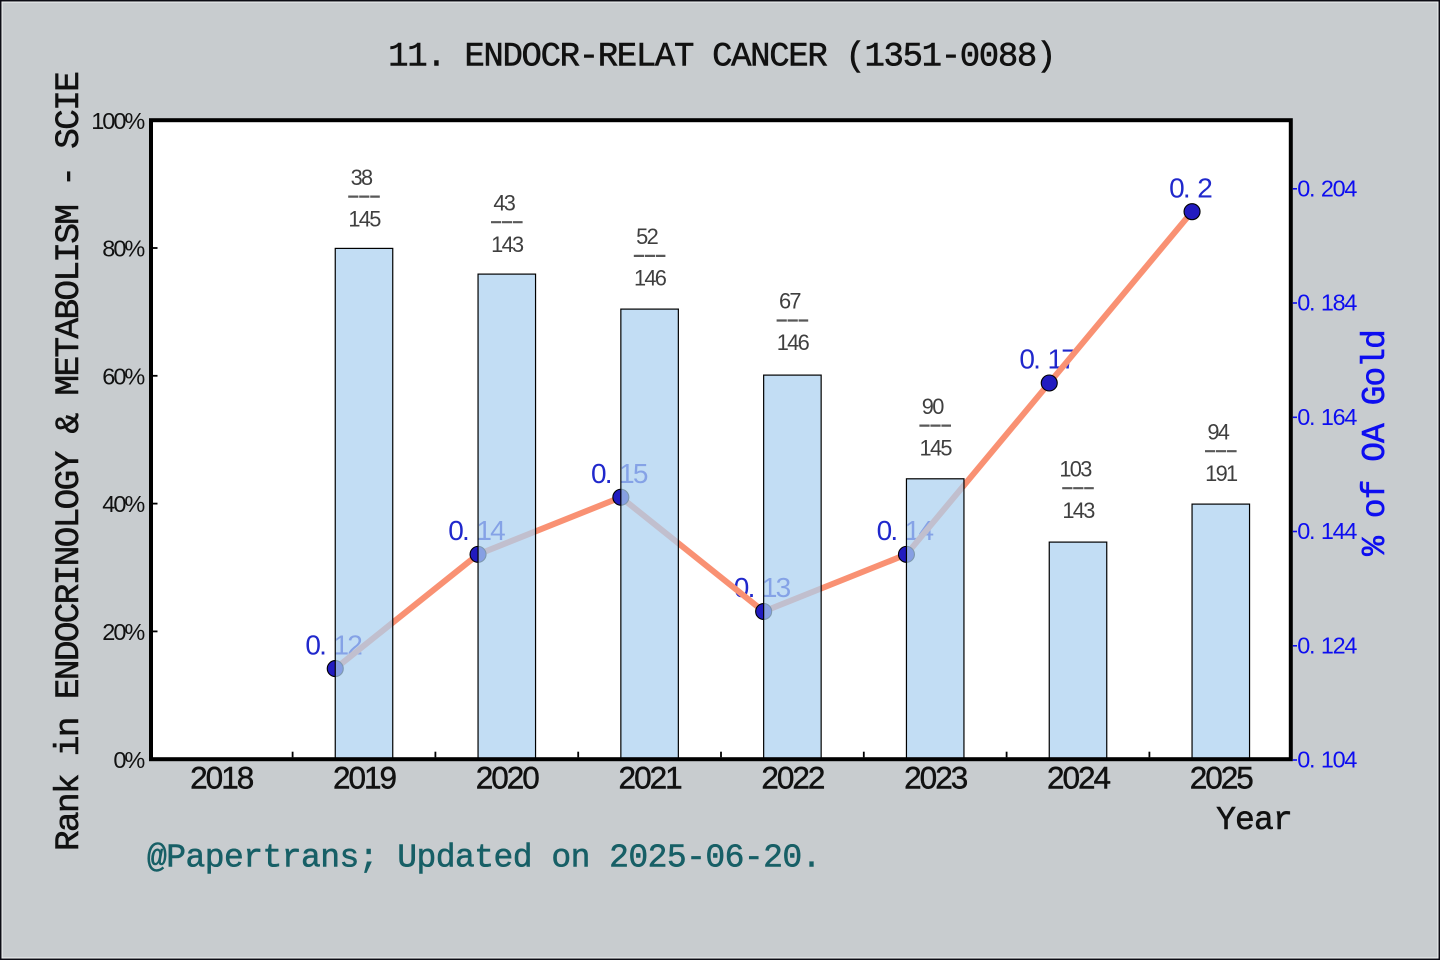 This screenshot has width=1440, height=960. What do you see at coordinates (1327, 645) in the screenshot?
I see `svg-text:0.124: 0. 124` at bounding box center [1327, 645].